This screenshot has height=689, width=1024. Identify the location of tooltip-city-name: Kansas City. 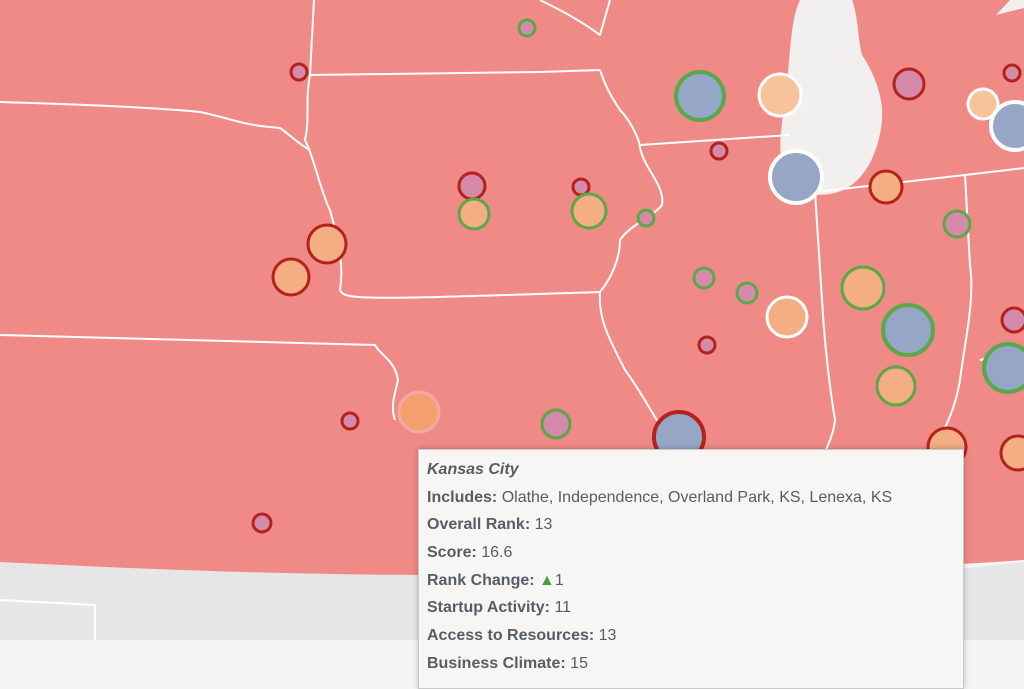
(473, 469).